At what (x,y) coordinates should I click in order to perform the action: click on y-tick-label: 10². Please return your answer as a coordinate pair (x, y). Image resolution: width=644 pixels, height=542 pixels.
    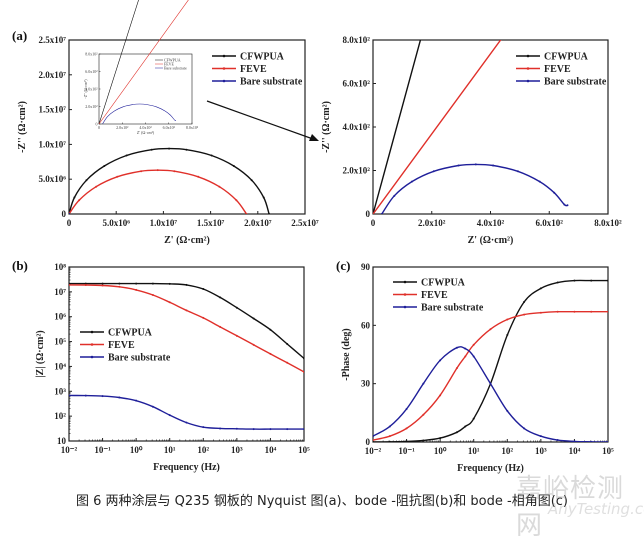
    Looking at the image, I should click on (60, 416).